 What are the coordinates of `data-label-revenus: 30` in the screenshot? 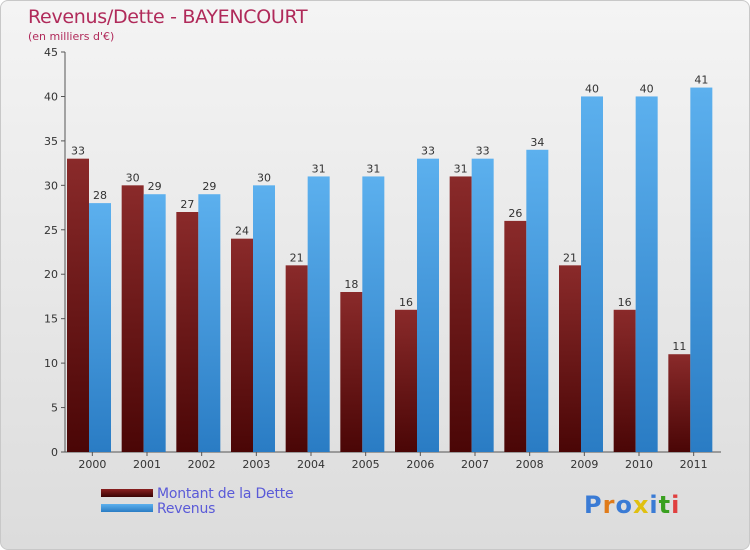 It's located at (264, 177).